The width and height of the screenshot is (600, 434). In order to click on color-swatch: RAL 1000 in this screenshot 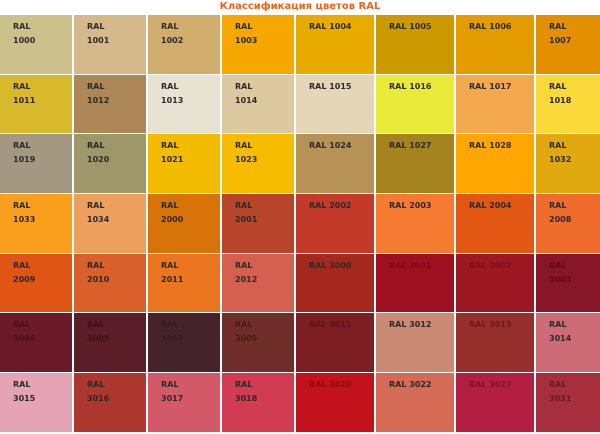, I will do `click(36, 45)`.